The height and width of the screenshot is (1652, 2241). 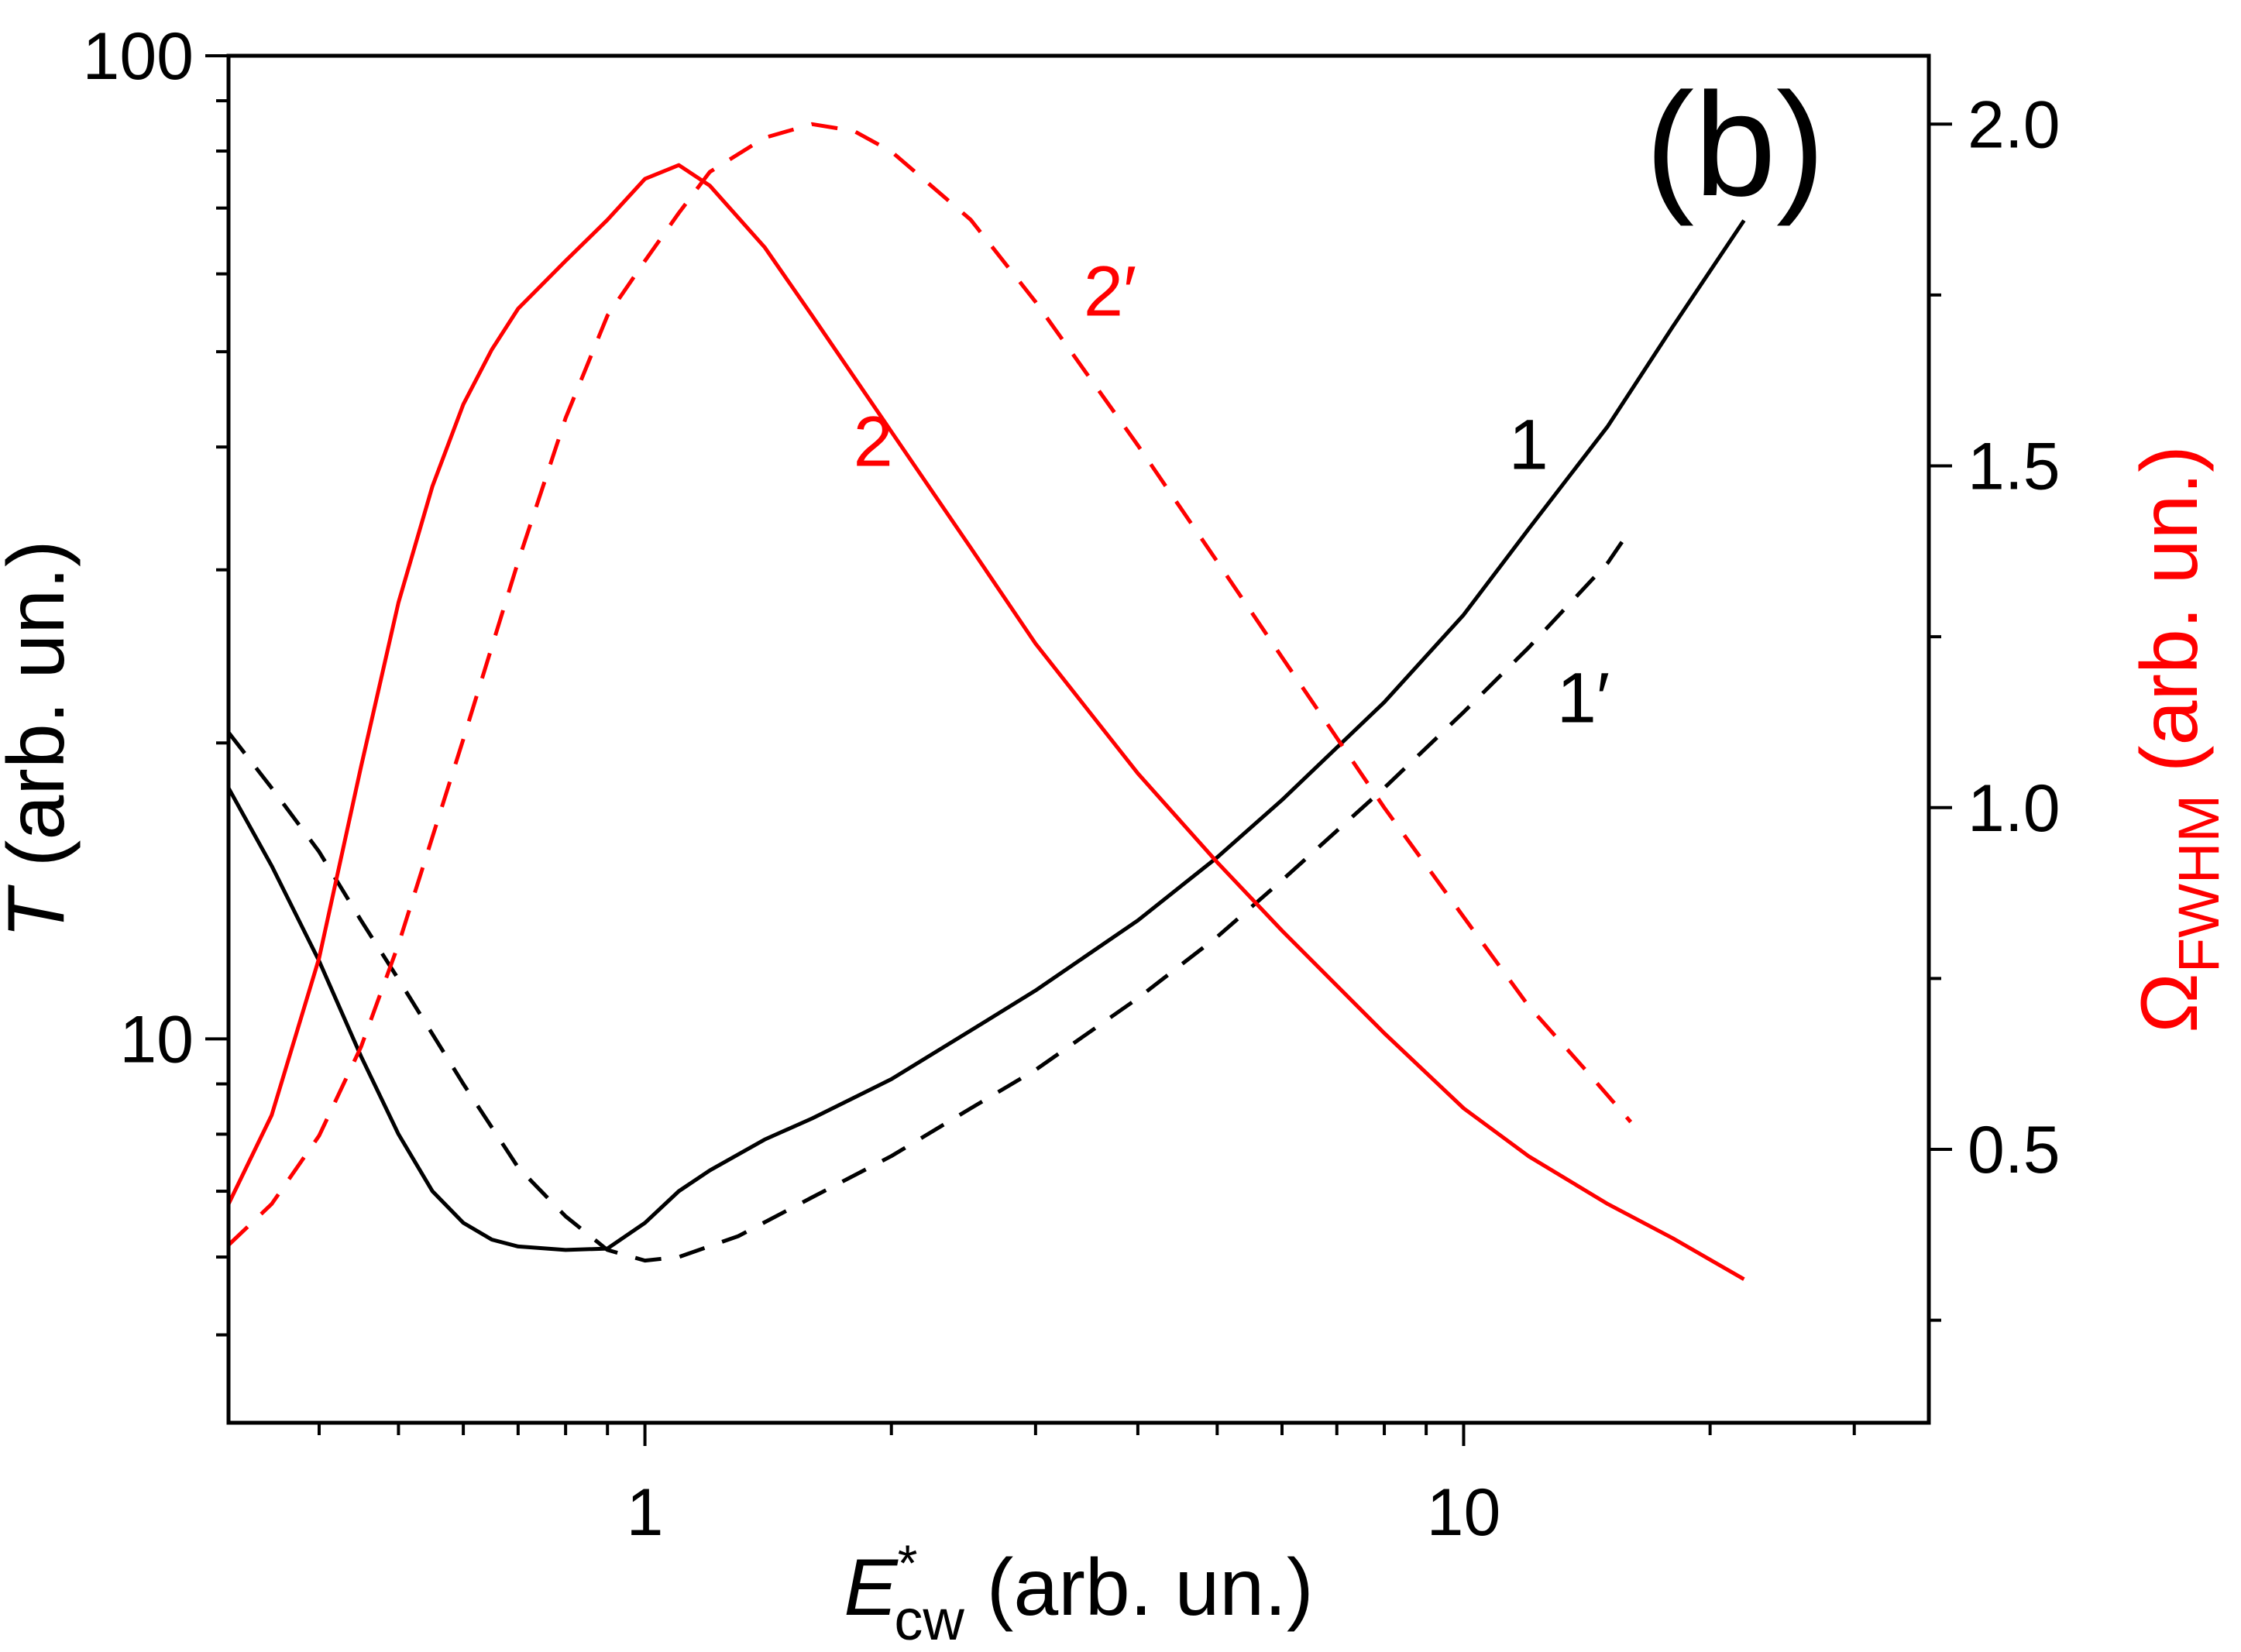 I want to click on panel-label: (b), so click(x=1735, y=145).